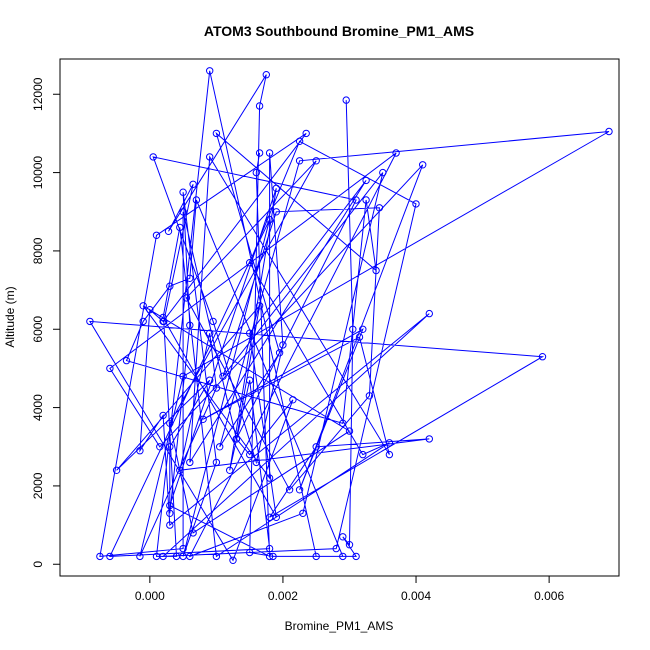 Image resolution: width=650 pixels, height=650 pixels. I want to click on y-tick-label: 8000, so click(38, 250).